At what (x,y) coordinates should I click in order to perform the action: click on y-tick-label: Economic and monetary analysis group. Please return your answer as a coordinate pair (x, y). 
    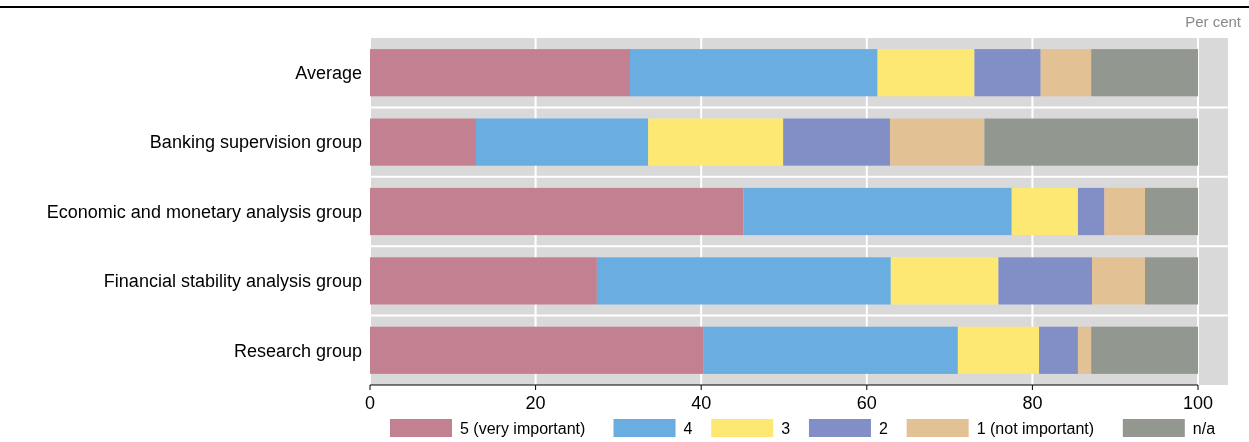
    Looking at the image, I should click on (204, 211).